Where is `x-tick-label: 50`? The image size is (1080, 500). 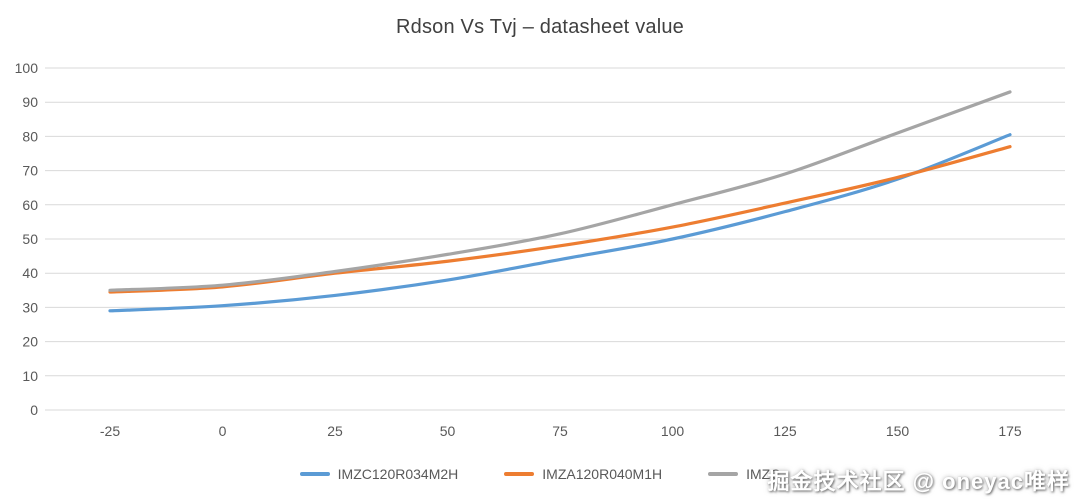 x-tick-label: 50 is located at coordinates (448, 431).